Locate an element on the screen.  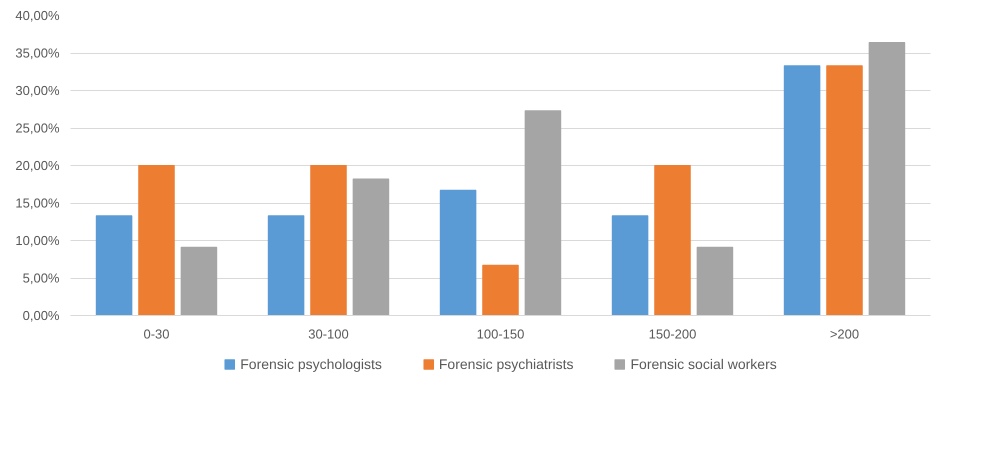
y-tick-label: 15,00% is located at coordinates (37, 203).